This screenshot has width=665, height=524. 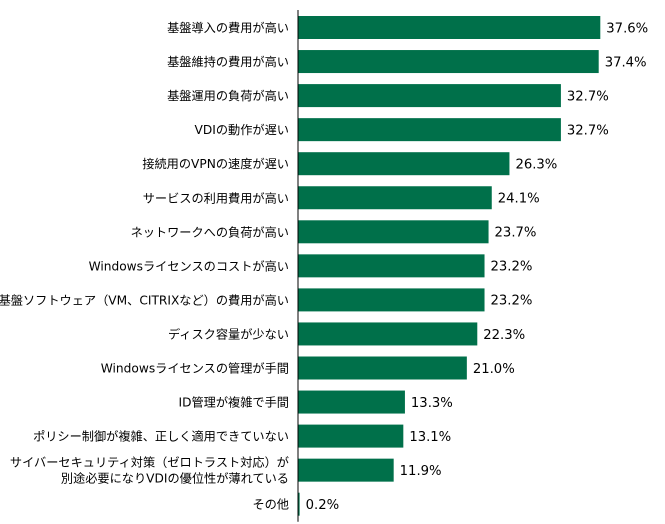 What do you see at coordinates (228, 27) in the screenshot?
I see `category-label-1: 基盤導入の費用が高い` at bounding box center [228, 27].